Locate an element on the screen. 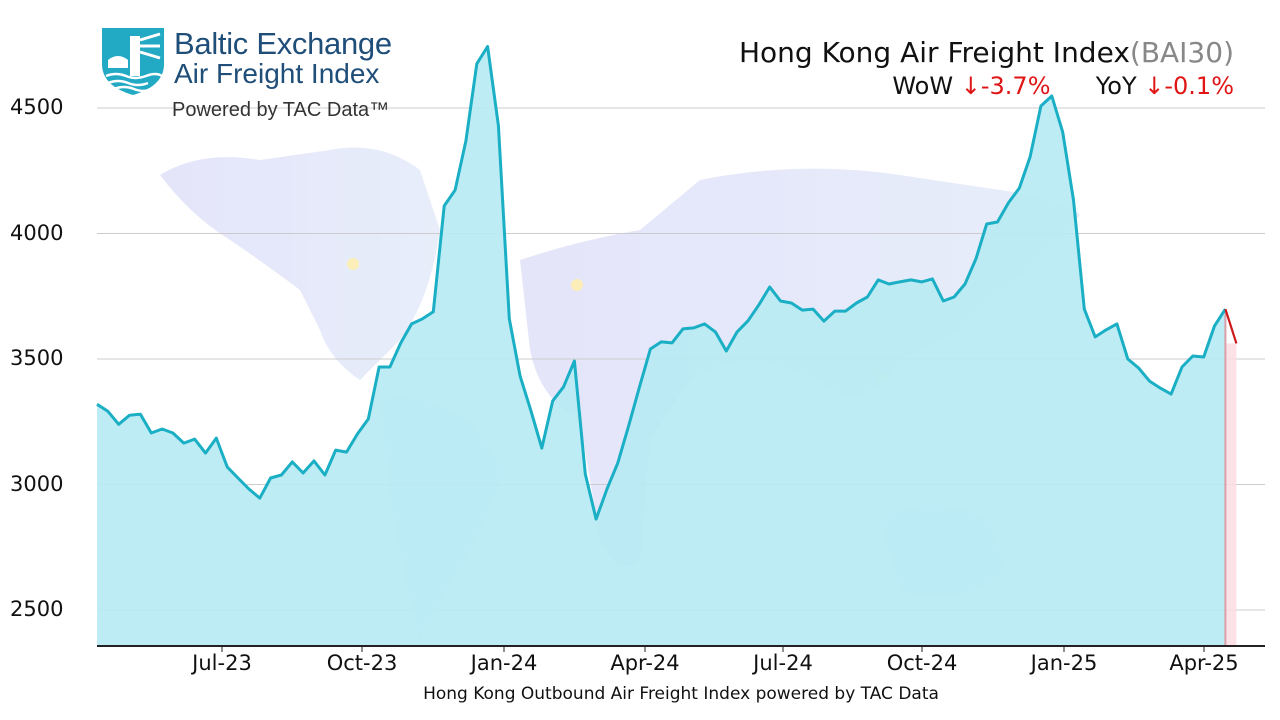  logo-line-2: Air Freight Index is located at coordinates (277, 73).